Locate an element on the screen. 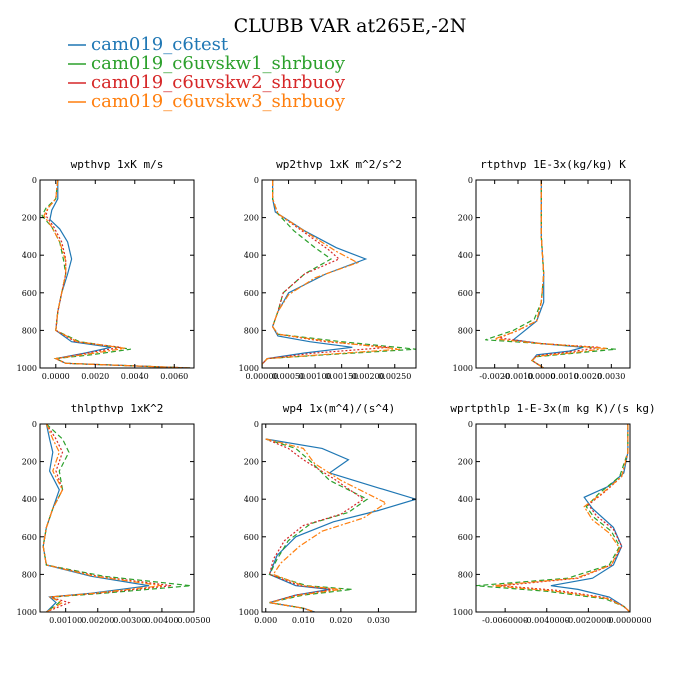  x-tick-label: 0.000 is located at coordinates (265, 620).